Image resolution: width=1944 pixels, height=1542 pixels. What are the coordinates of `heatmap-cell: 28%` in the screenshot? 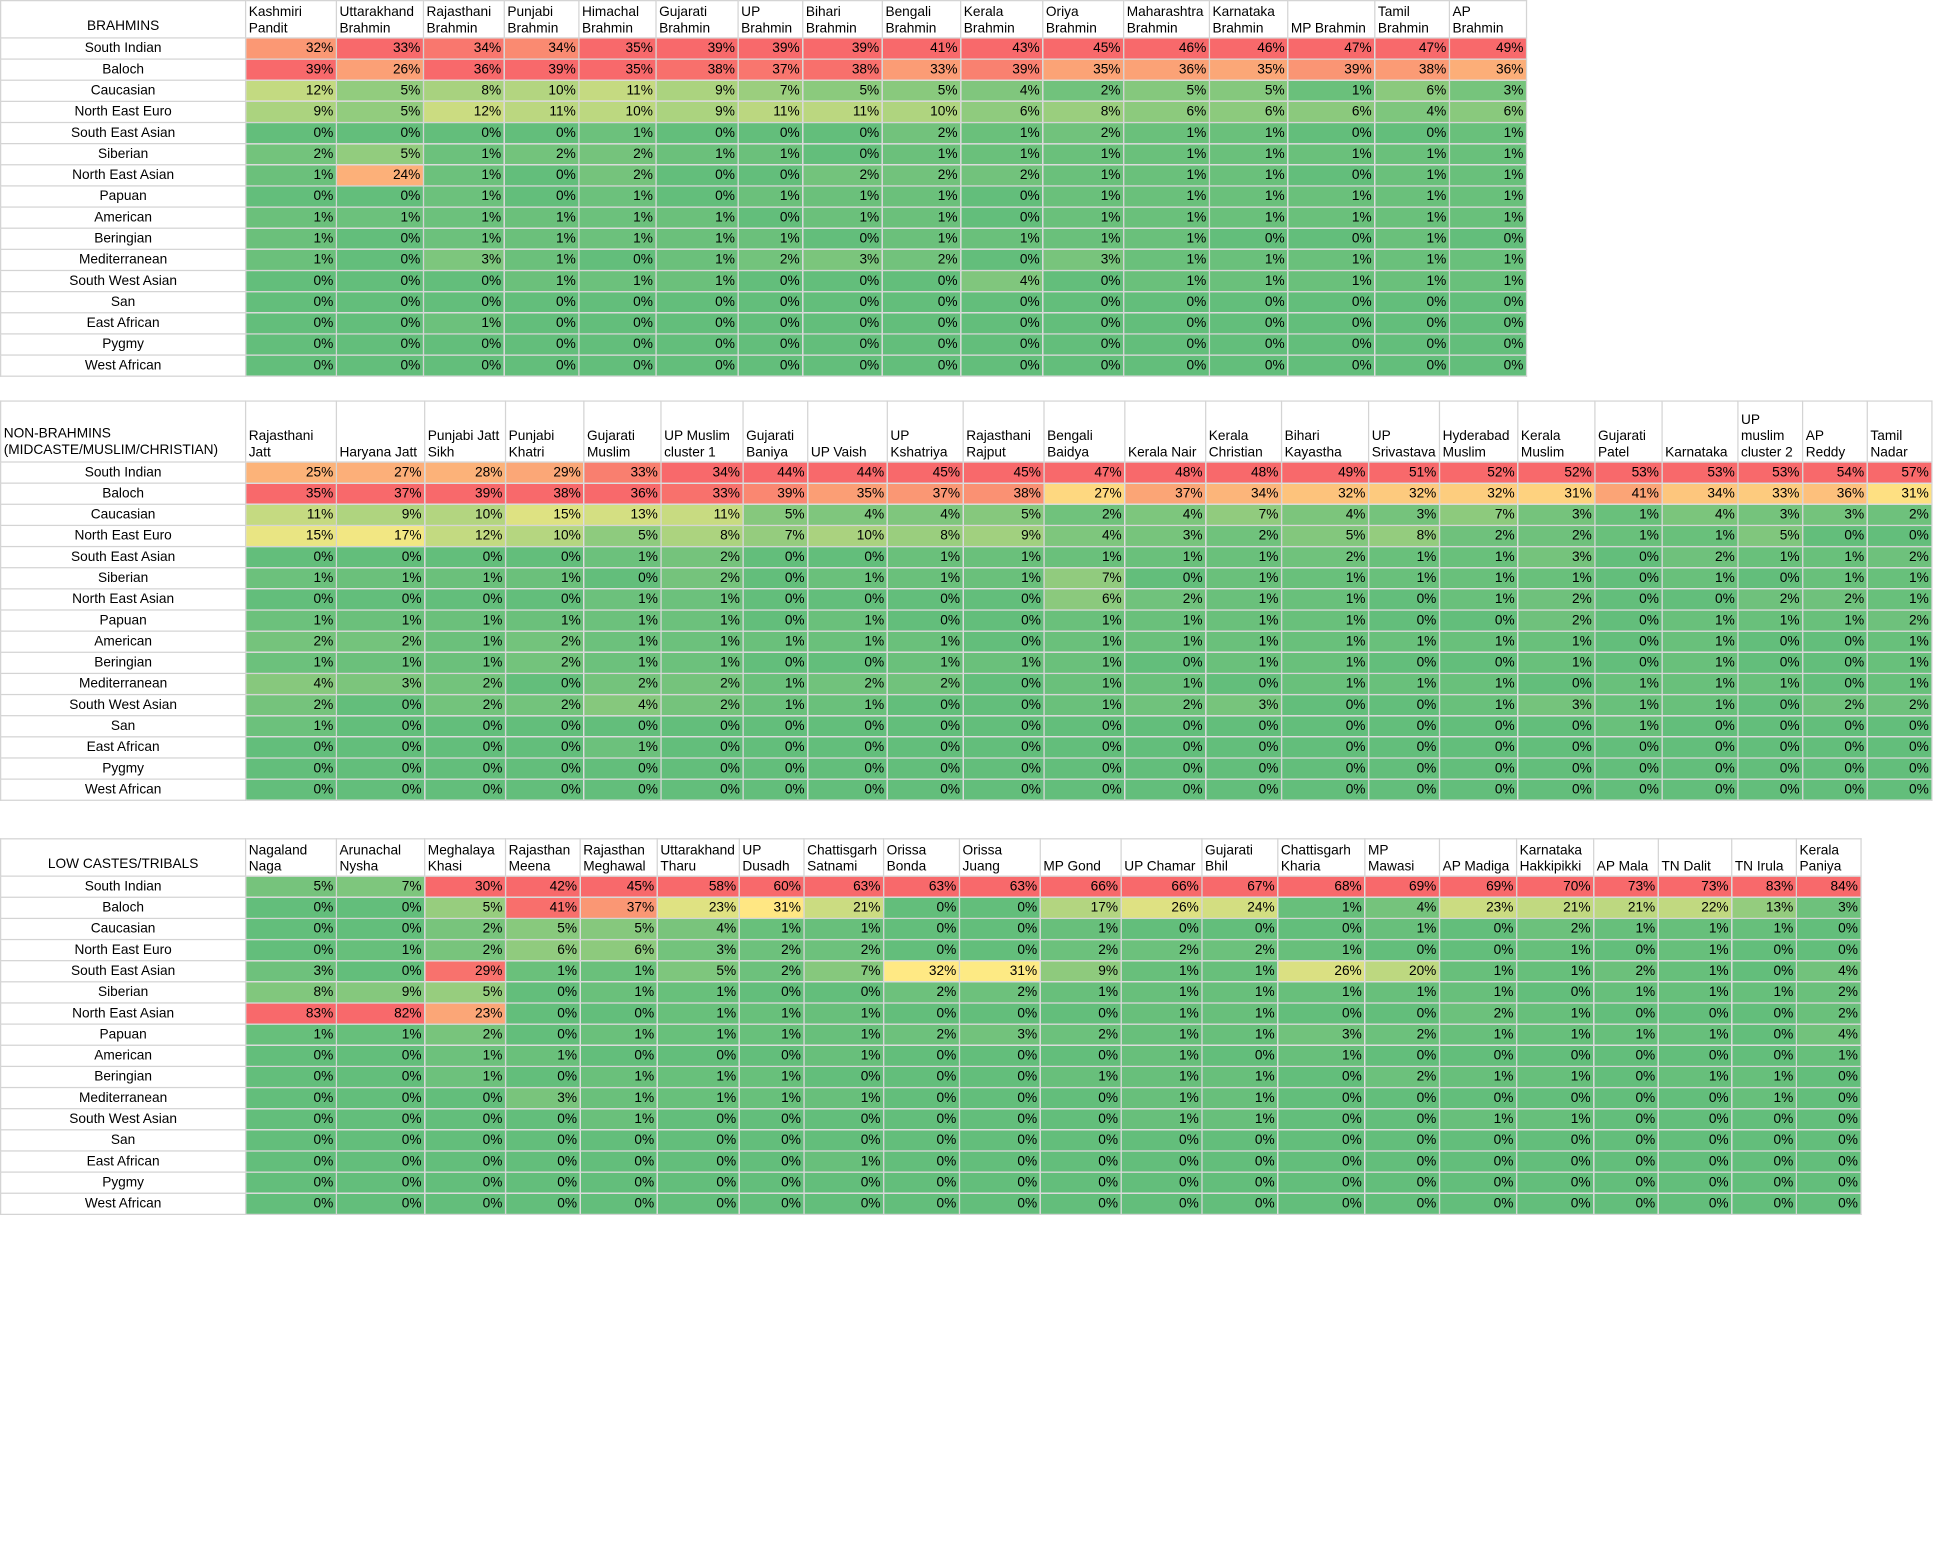 It's located at (465, 472).